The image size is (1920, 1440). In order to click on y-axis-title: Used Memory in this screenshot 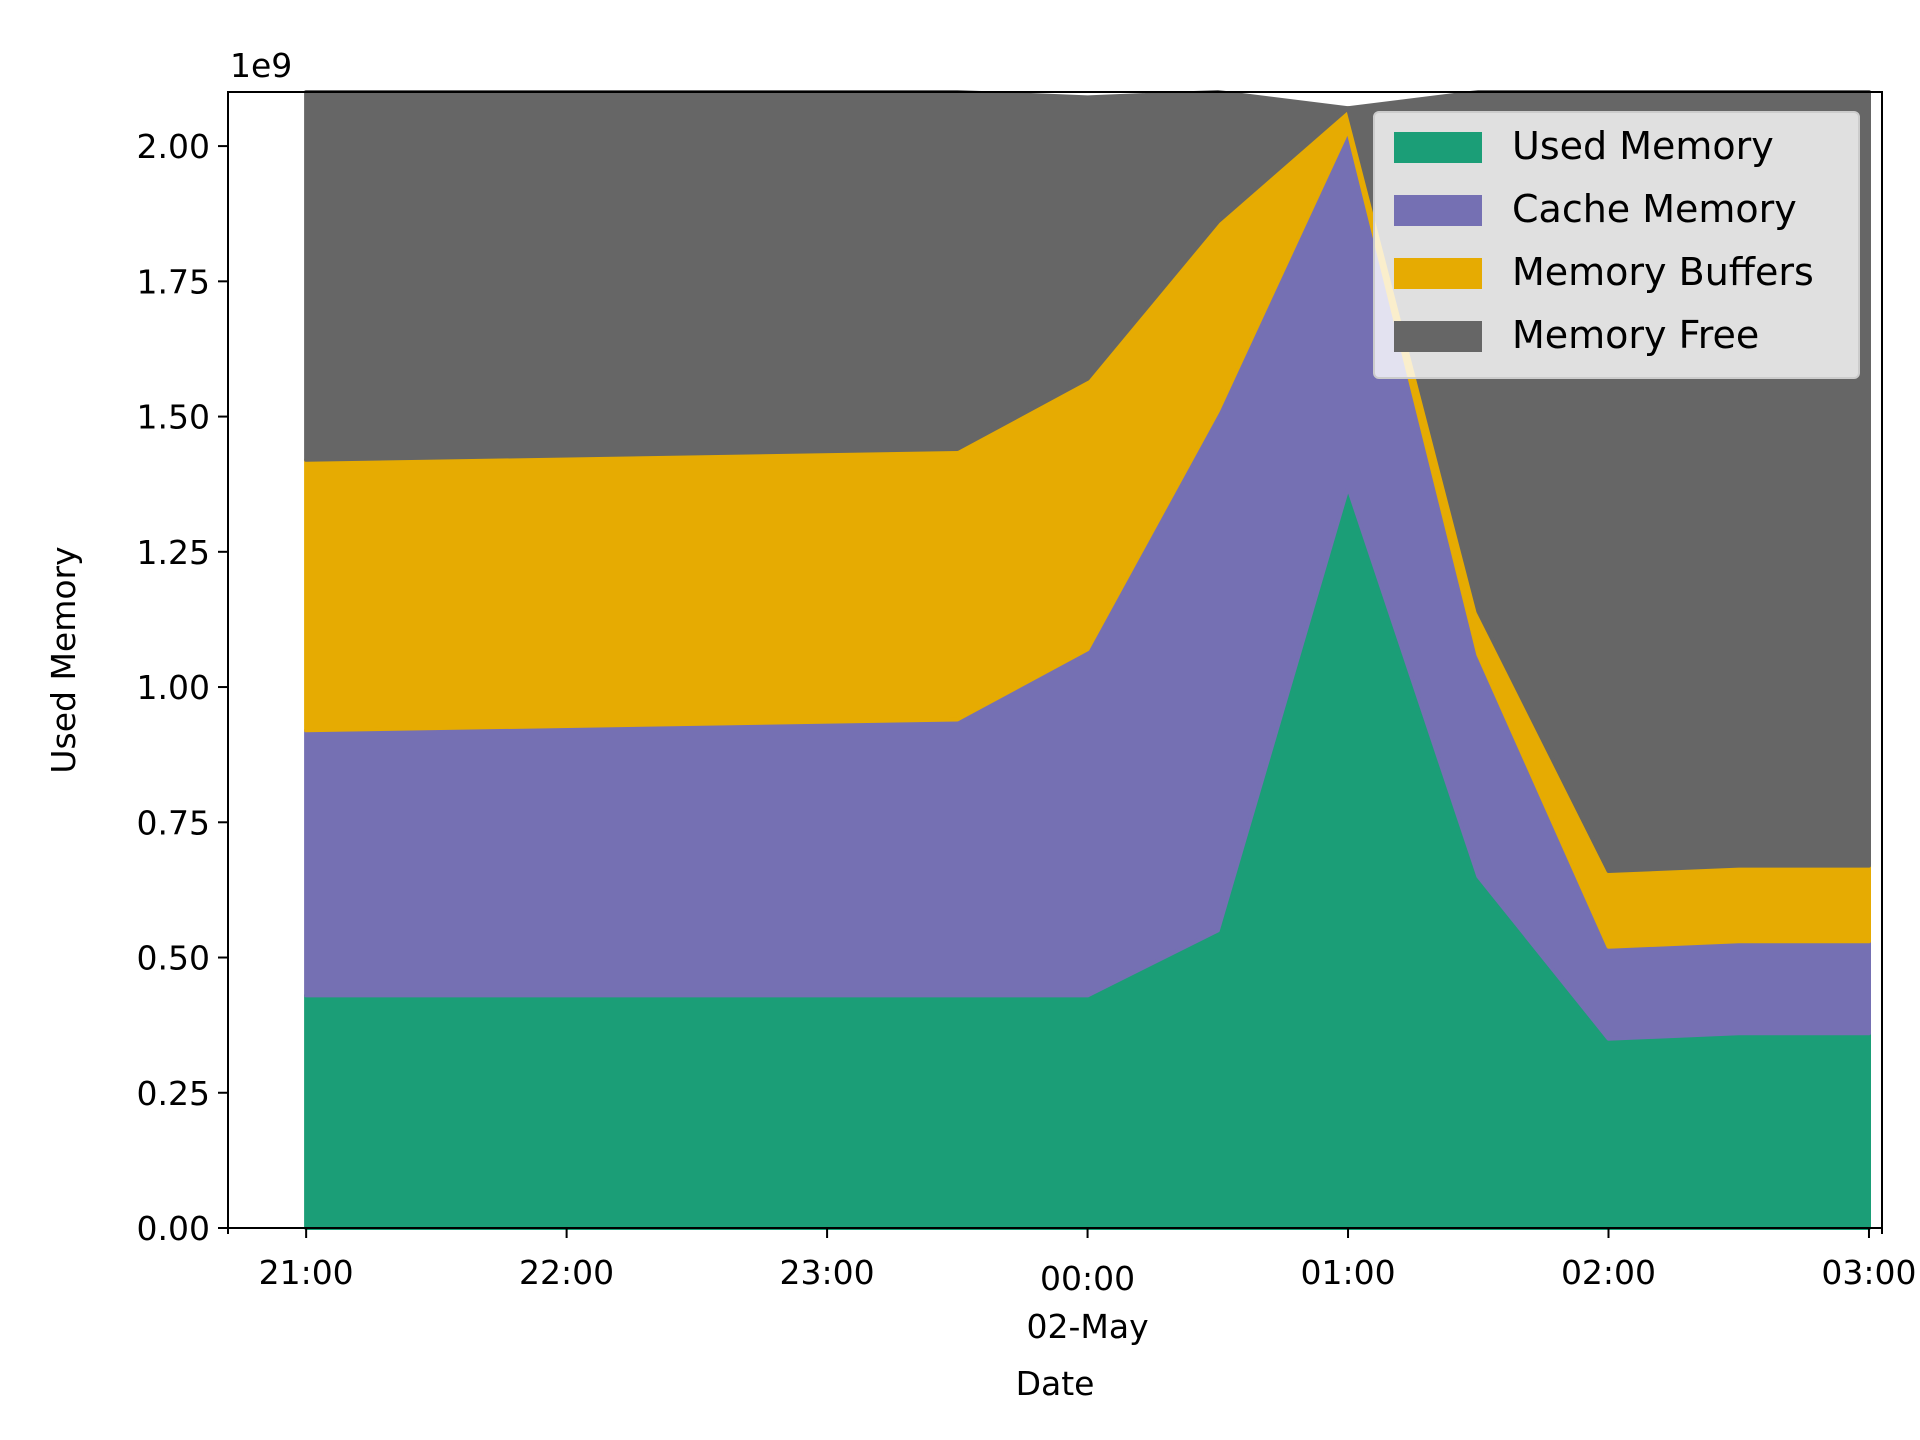, I will do `click(63, 659)`.